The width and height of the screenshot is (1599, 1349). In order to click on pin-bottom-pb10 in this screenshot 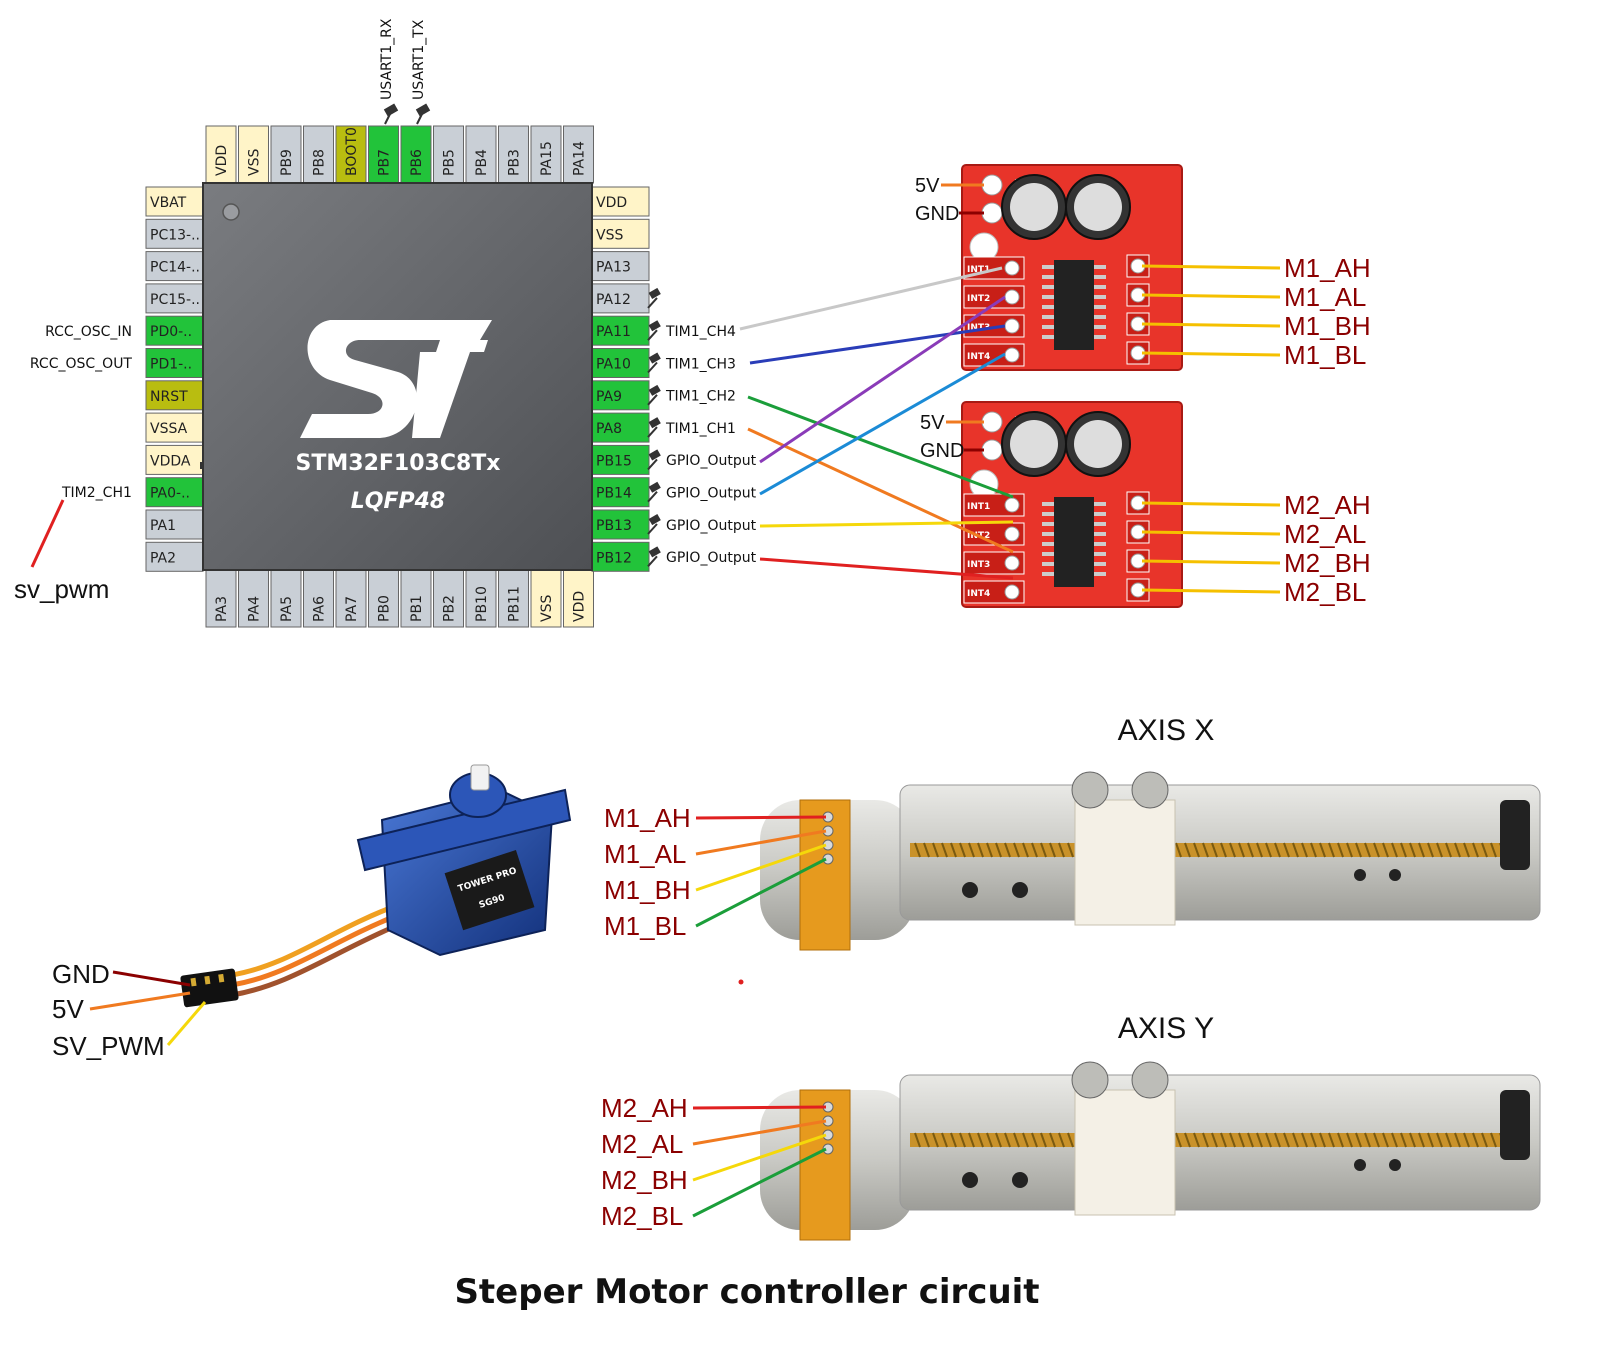, I will do `click(481, 598)`.